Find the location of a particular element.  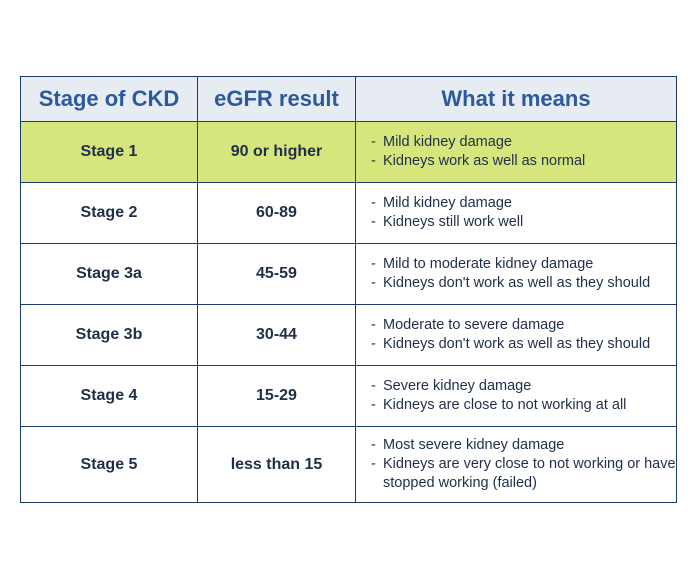

stage-cell: Stage 3b is located at coordinates (109, 335).